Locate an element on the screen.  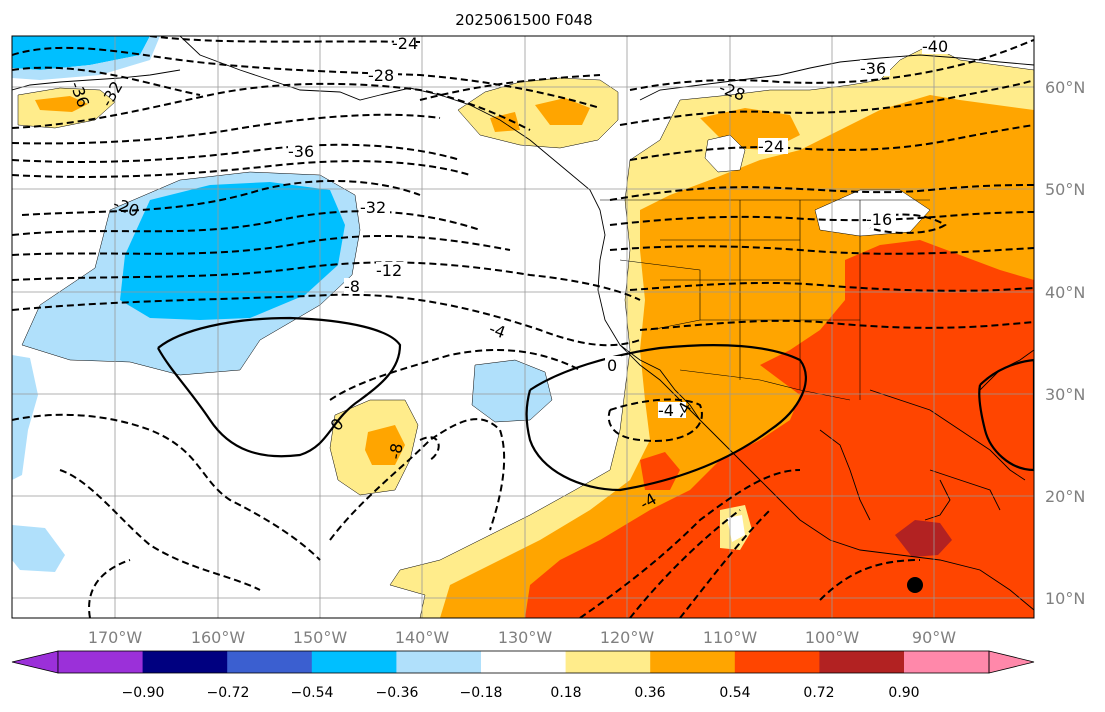
colorbar-frame is located at coordinates (523, 662).